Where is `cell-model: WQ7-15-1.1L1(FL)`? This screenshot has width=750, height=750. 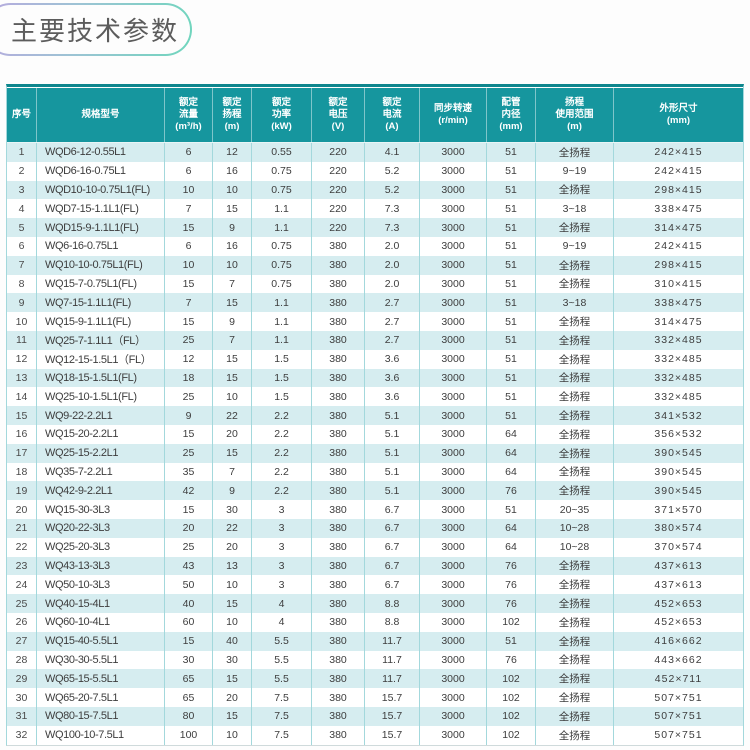 cell-model: WQ7-15-1.1L1(FL) is located at coordinates (101, 303).